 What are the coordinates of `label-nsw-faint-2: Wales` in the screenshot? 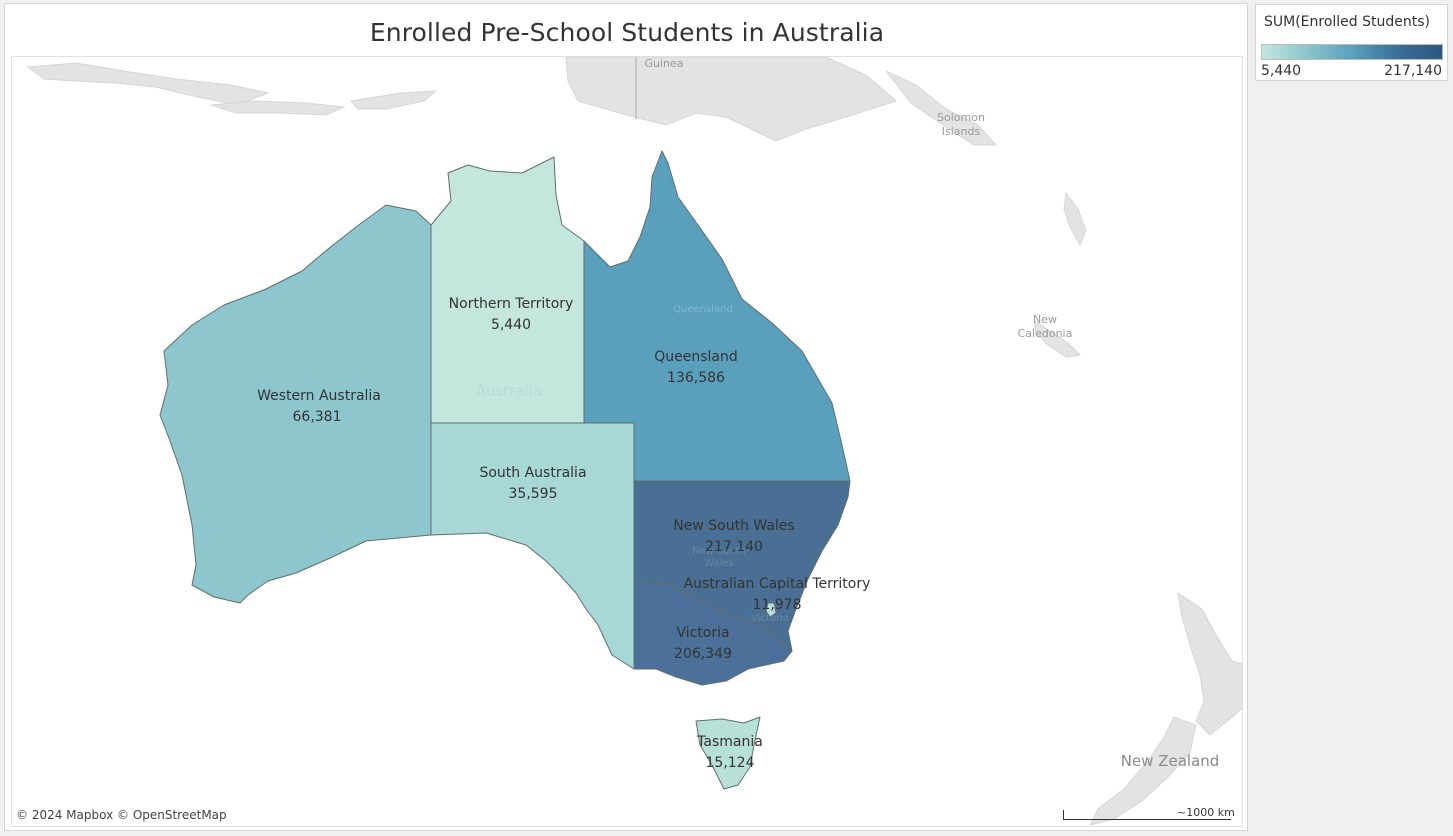 It's located at (719, 563).